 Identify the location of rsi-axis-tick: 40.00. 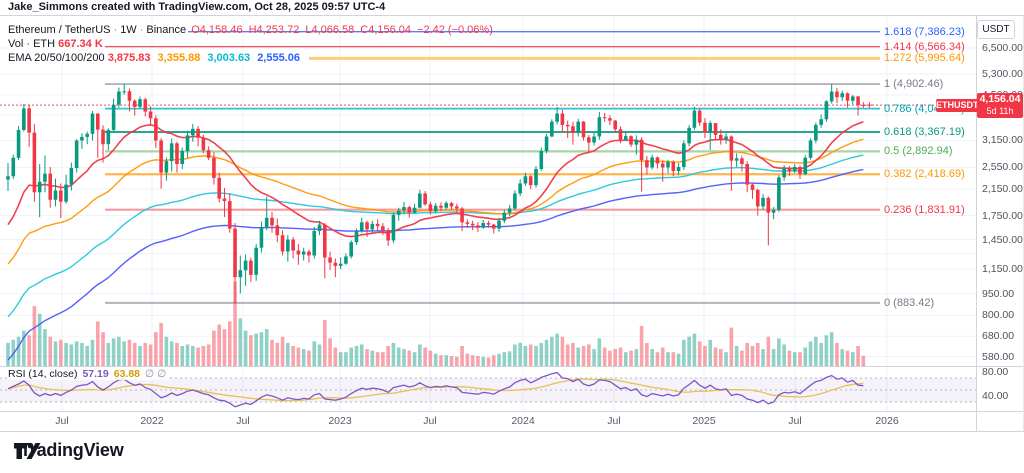
(995, 396).